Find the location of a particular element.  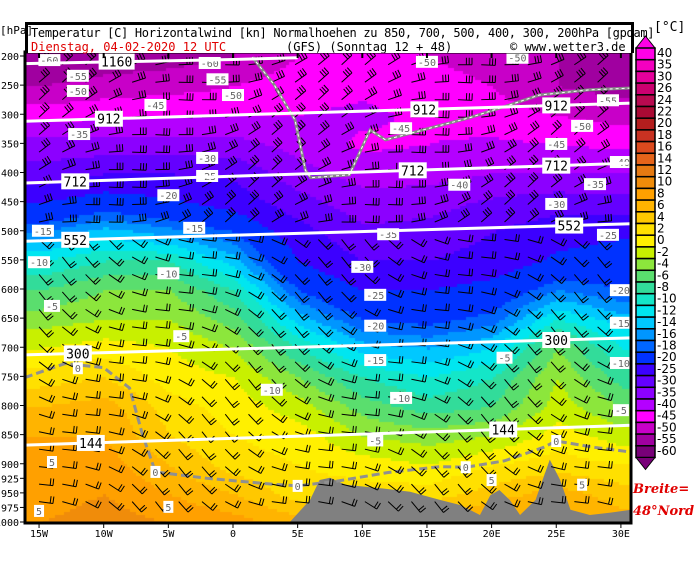

isotherm-label-text: -5 is located at coordinates (52, 307).